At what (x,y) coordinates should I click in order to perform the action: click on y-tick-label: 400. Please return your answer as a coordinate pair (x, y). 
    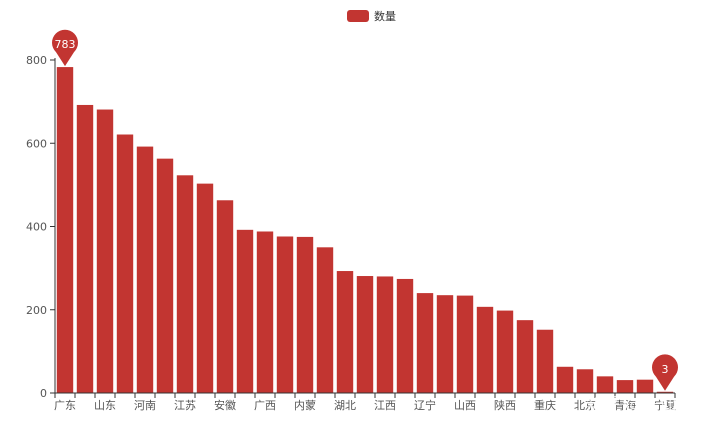
    Looking at the image, I should click on (36, 227).